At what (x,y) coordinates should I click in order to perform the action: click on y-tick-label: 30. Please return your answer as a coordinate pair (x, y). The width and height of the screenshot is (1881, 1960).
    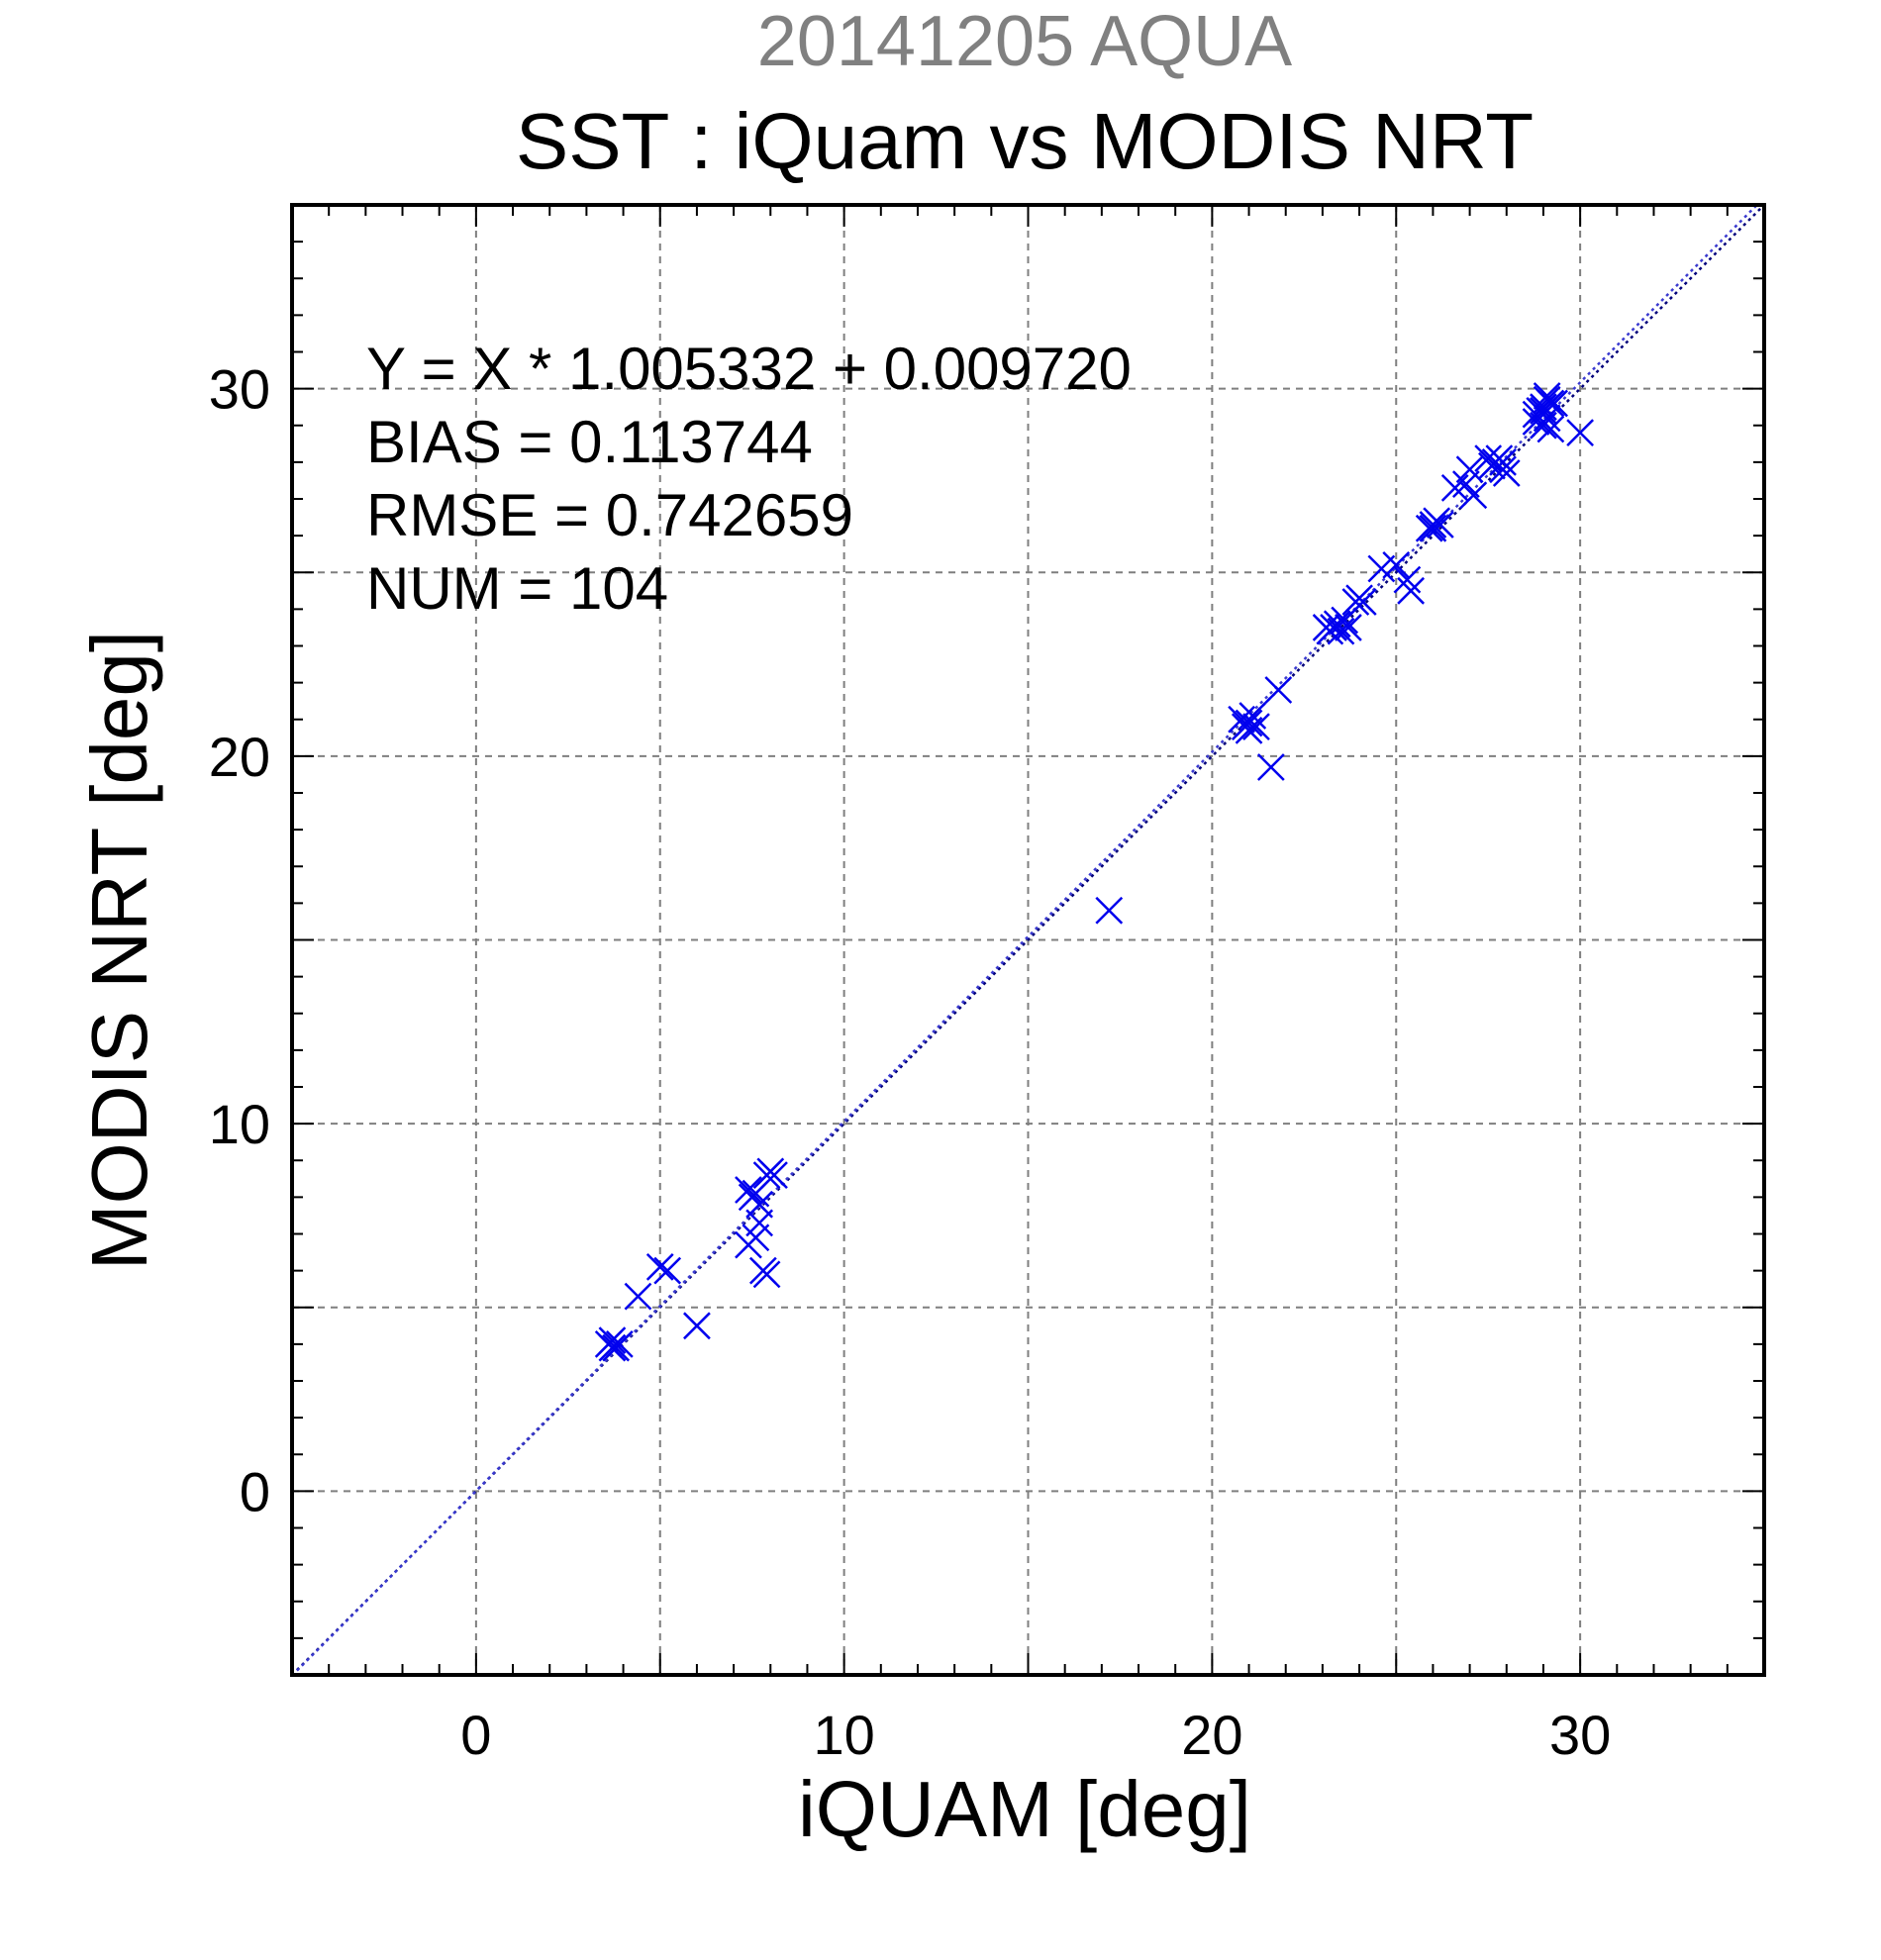
    Looking at the image, I should click on (240, 389).